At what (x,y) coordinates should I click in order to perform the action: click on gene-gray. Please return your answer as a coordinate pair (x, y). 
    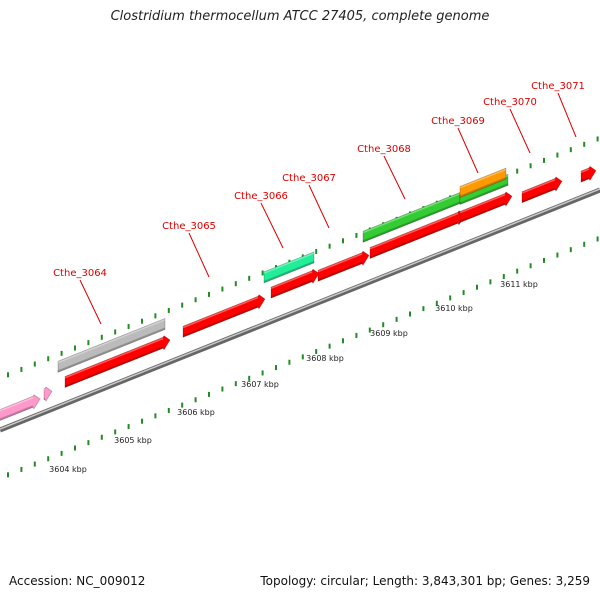
    Looking at the image, I should click on (111, 345).